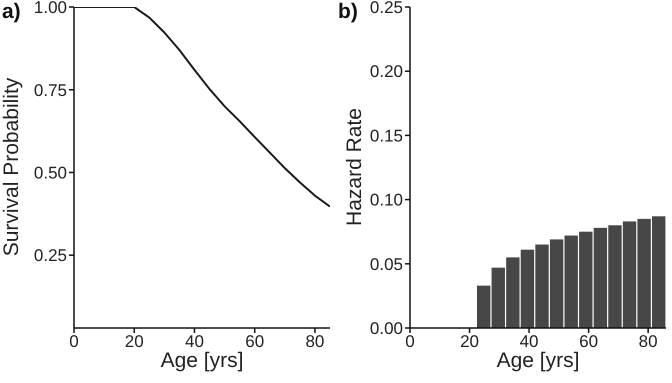 The image size is (672, 383). I want to click on y-axis-title: Hazard Rate, so click(354, 167).